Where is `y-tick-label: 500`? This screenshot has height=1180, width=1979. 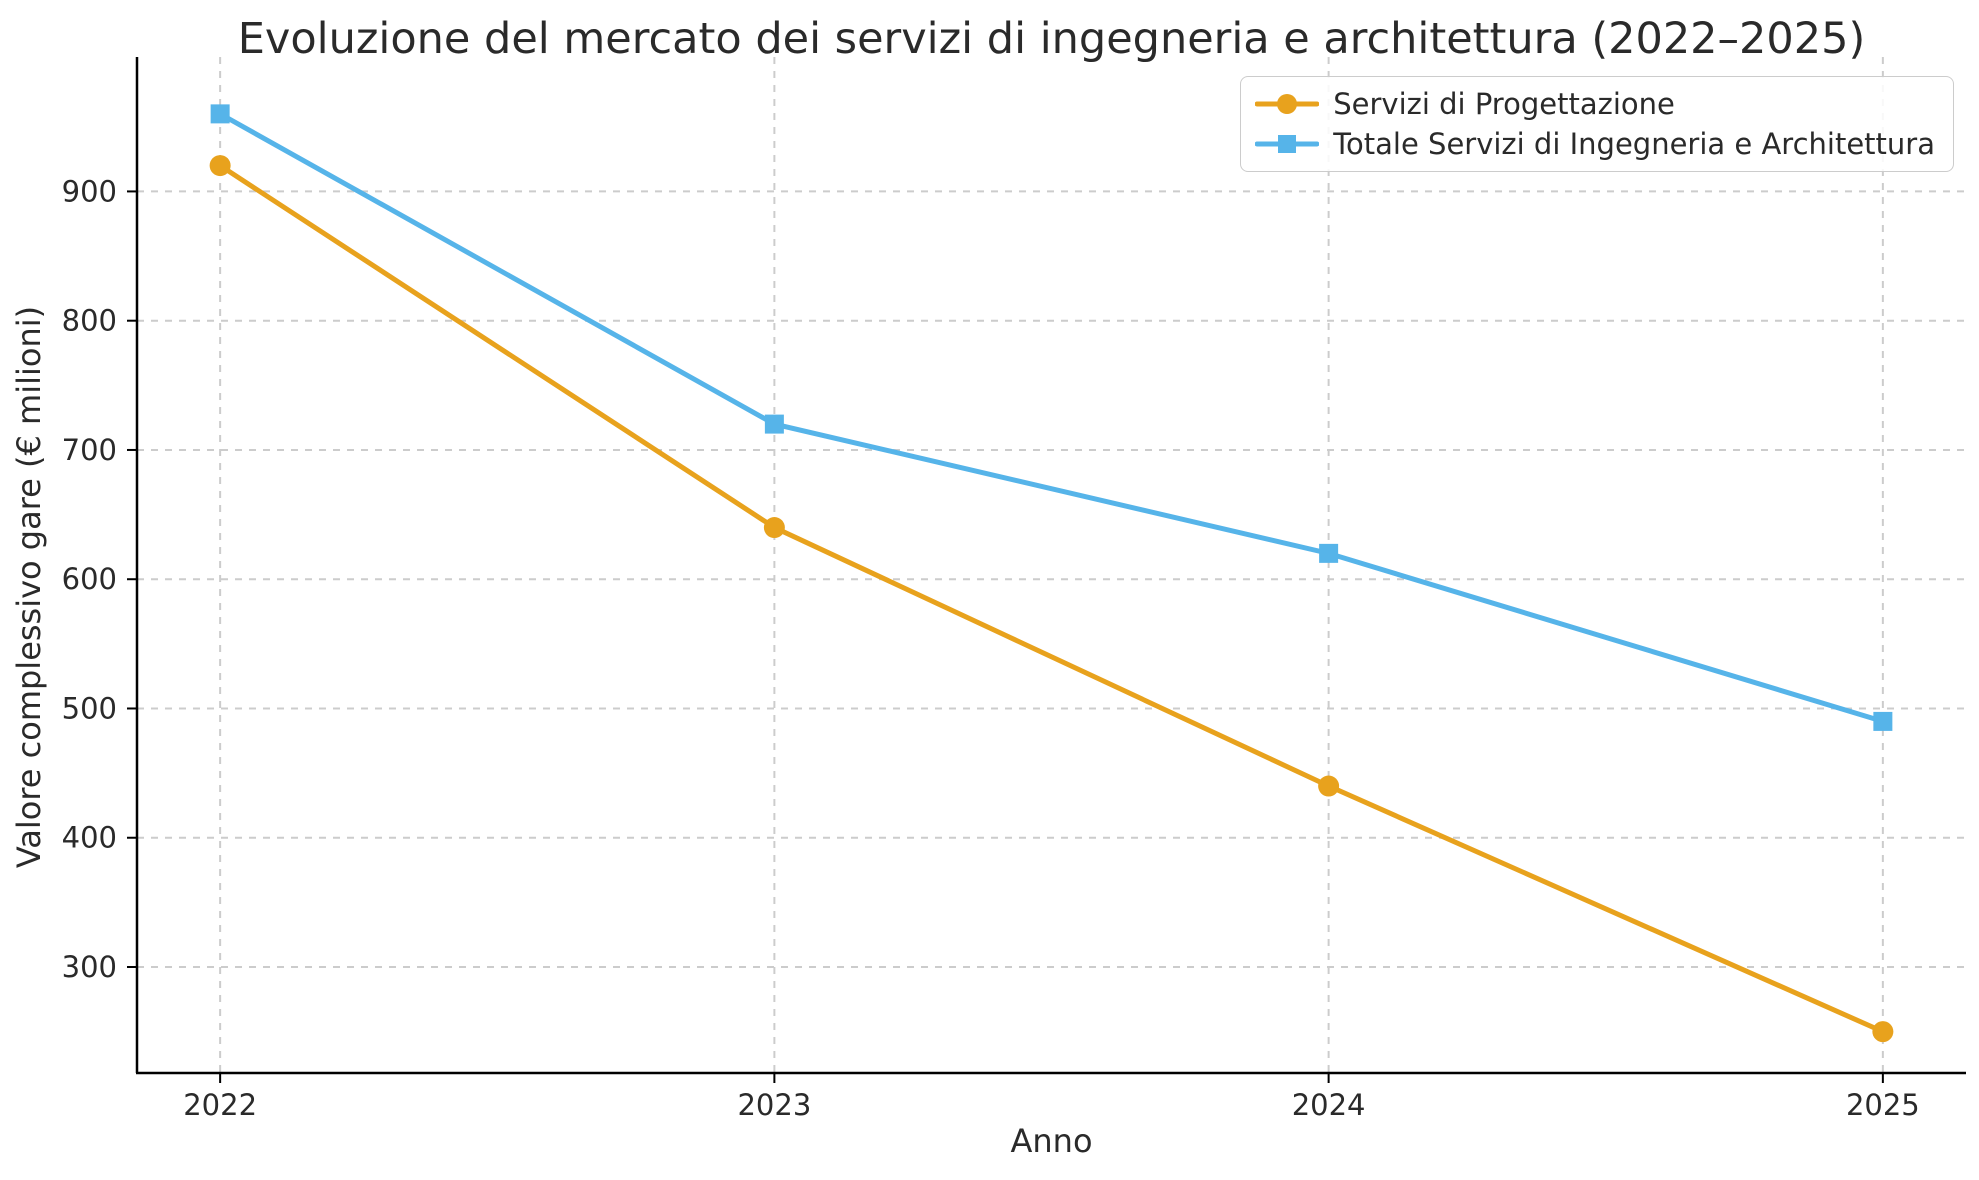 y-tick-label: 500 is located at coordinates (89, 708).